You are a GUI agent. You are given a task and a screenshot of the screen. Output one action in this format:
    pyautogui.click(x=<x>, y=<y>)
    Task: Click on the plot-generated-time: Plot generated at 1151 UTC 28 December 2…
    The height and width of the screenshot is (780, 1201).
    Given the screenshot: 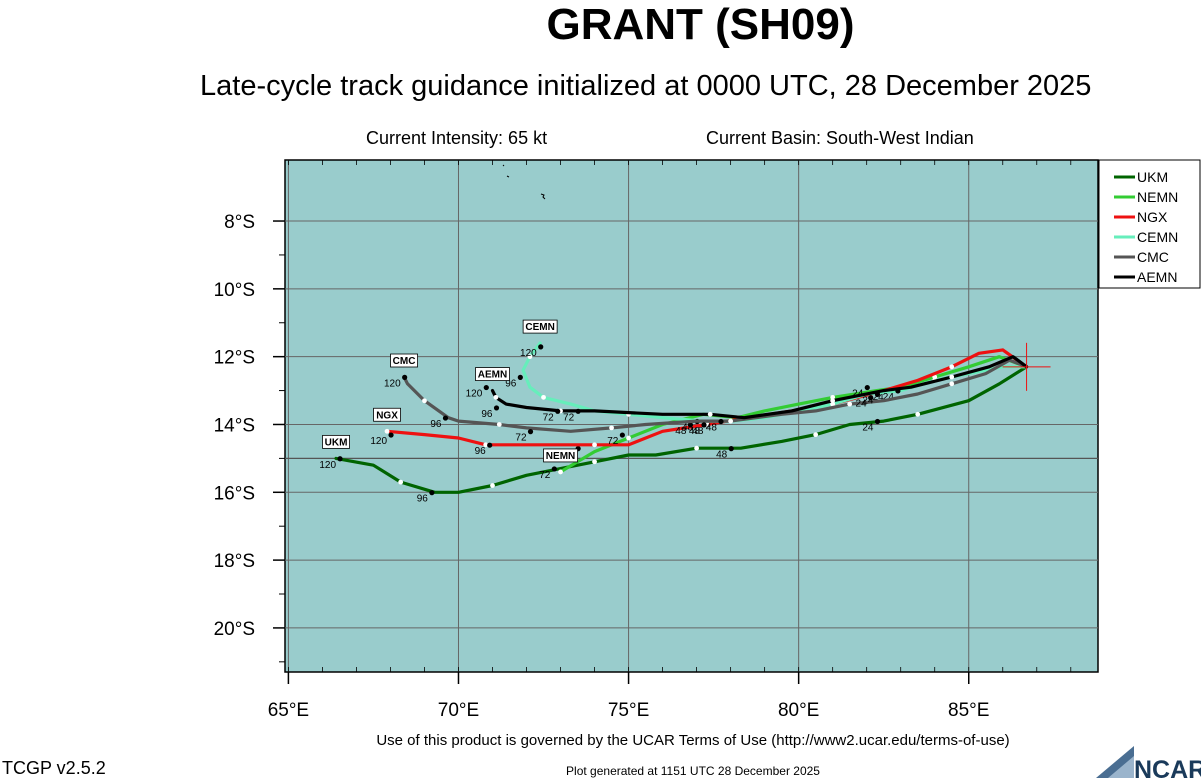 What is the action you would take?
    pyautogui.click(x=693, y=771)
    